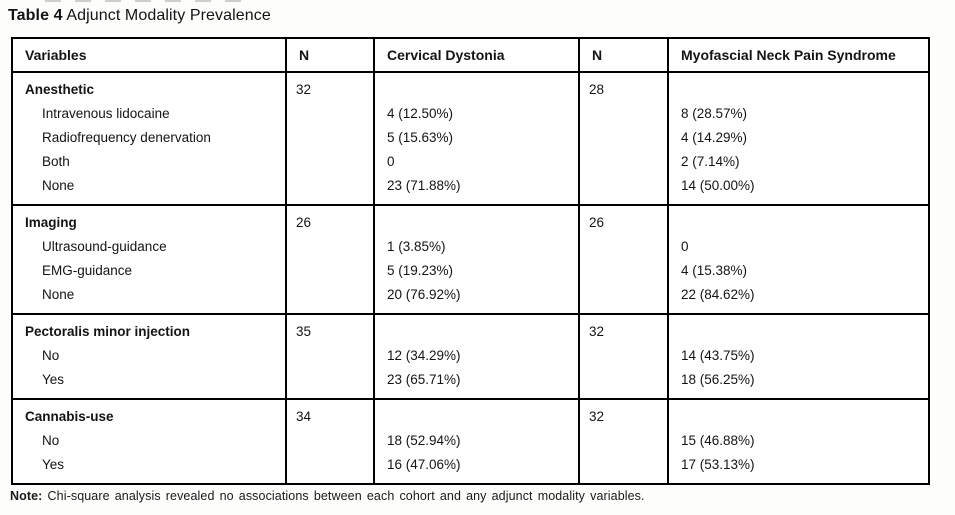 This screenshot has width=955, height=515. I want to click on cell-values-cervical-dystonia: 4 (12.50%) 5 (15.63%) 0 23 (71.88%), so click(476, 138).